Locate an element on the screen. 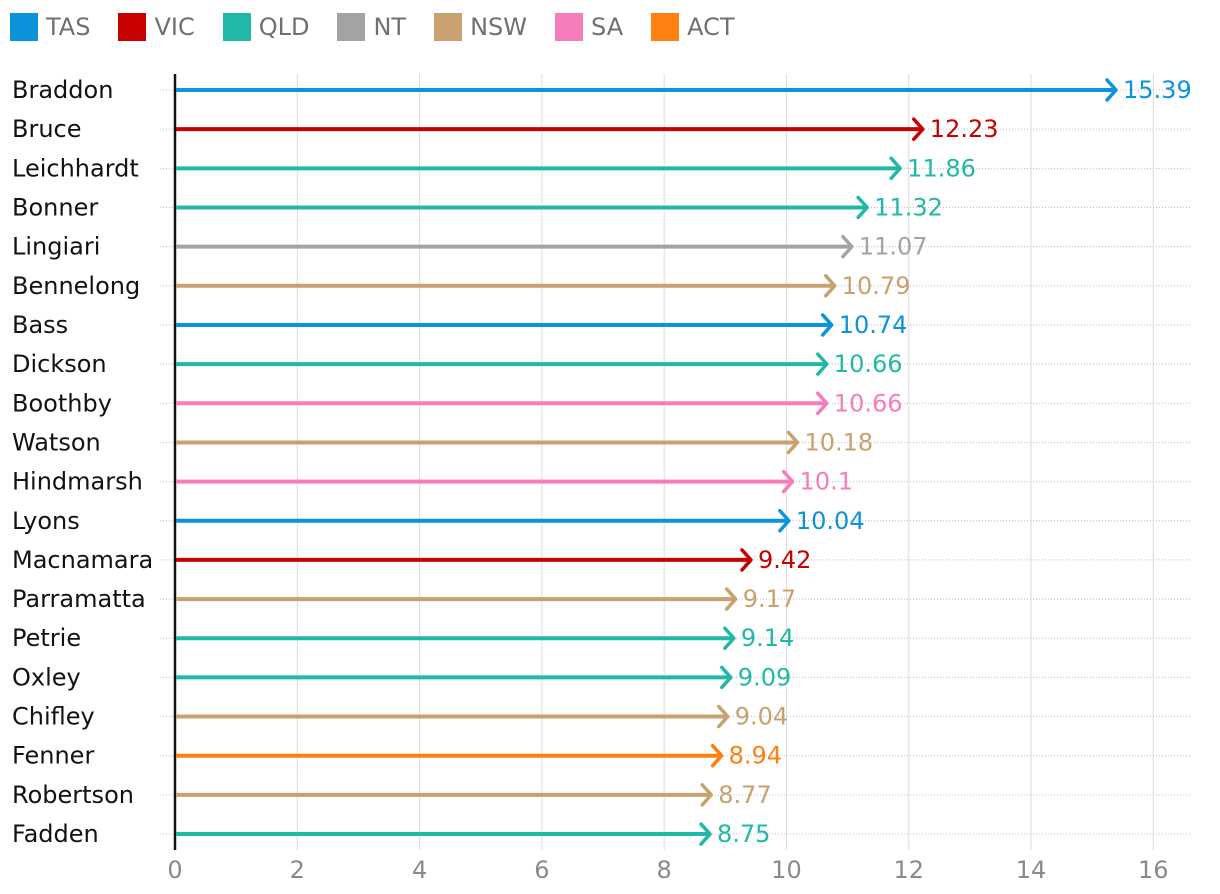  value-label: 9.04 is located at coordinates (761, 717).